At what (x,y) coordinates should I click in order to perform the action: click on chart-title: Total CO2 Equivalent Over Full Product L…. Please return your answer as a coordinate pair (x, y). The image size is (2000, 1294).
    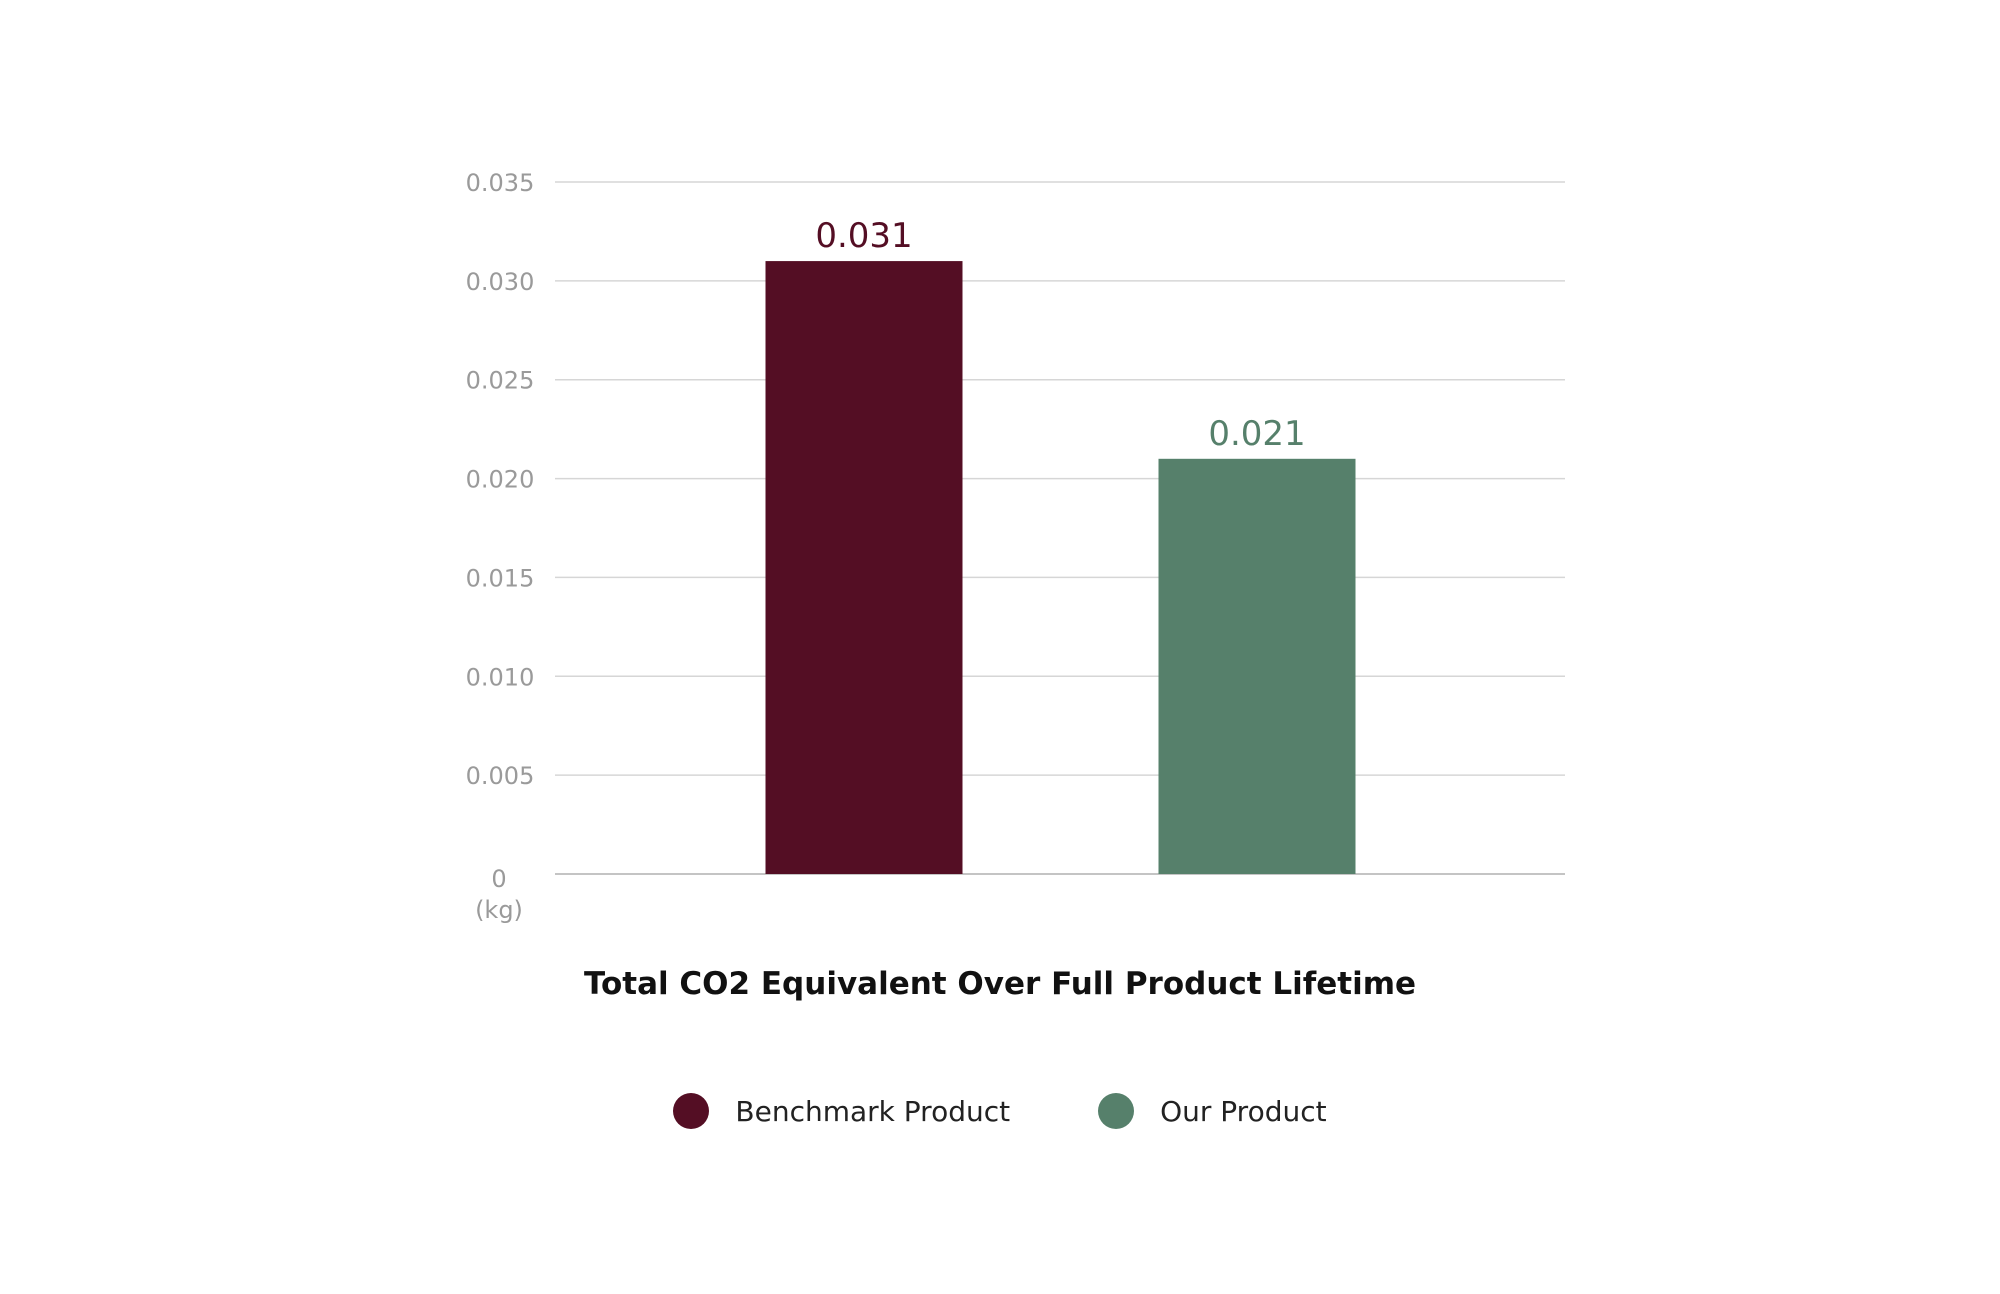
    Looking at the image, I should click on (1000, 984).